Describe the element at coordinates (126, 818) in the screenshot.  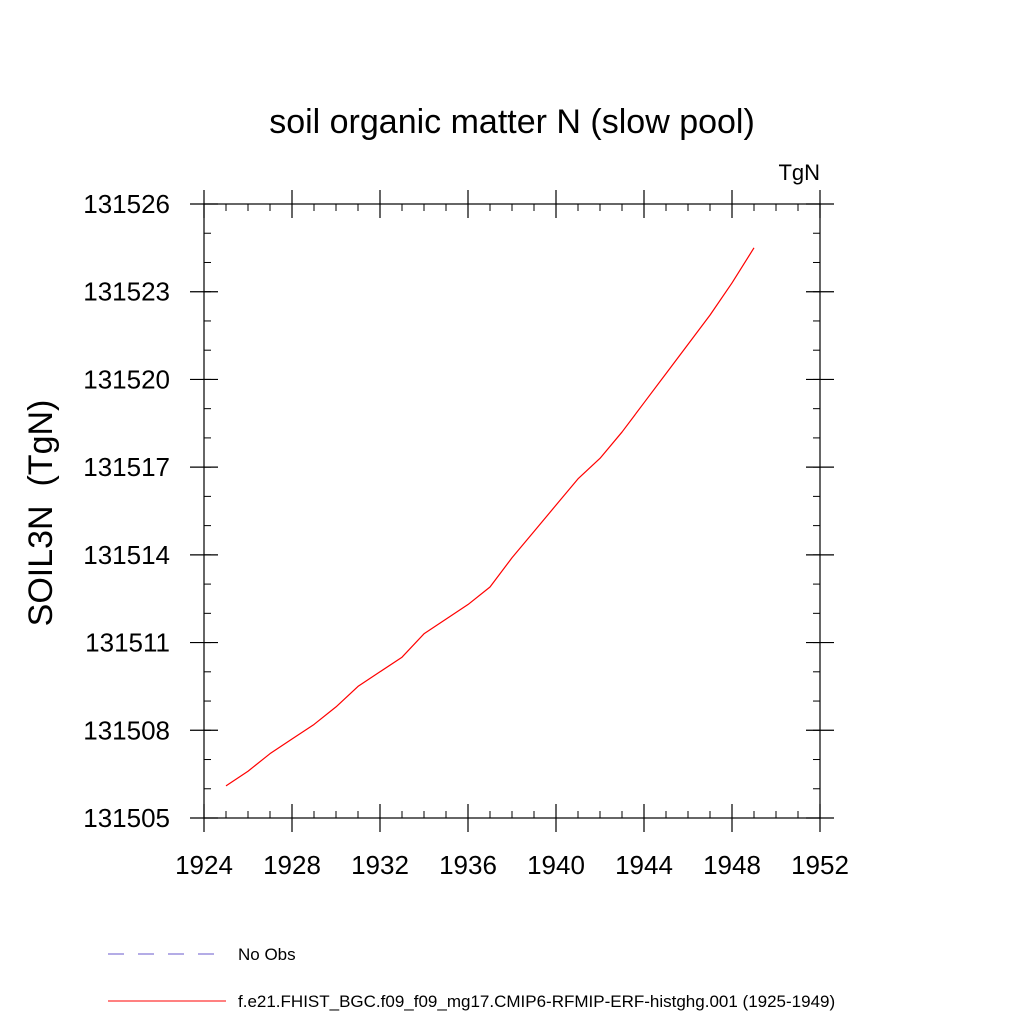
I see `y-tick-label: 131505` at that location.